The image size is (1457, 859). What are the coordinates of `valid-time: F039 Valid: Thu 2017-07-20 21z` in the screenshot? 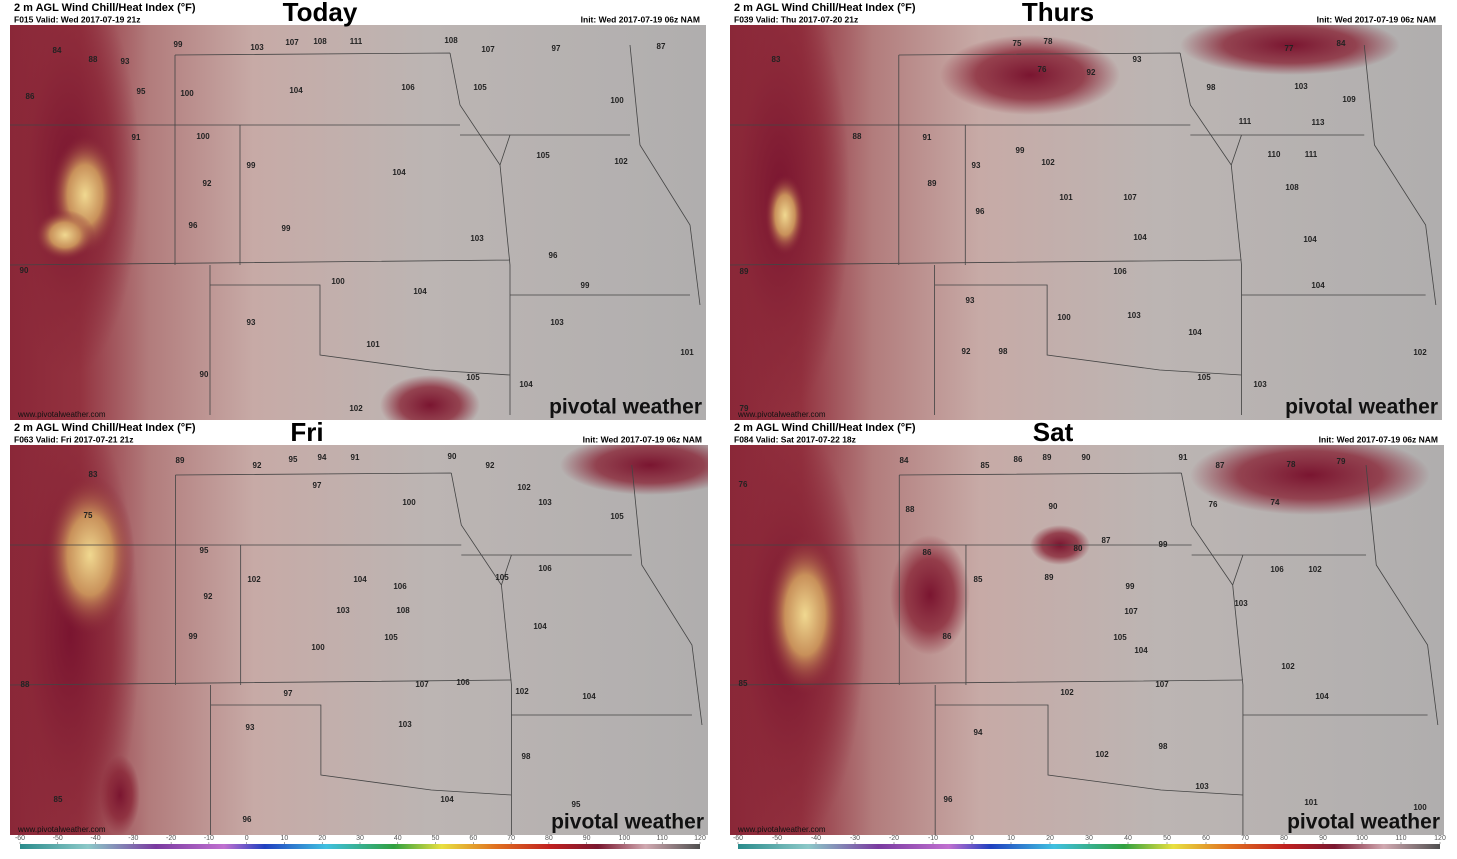 It's located at (796, 19).